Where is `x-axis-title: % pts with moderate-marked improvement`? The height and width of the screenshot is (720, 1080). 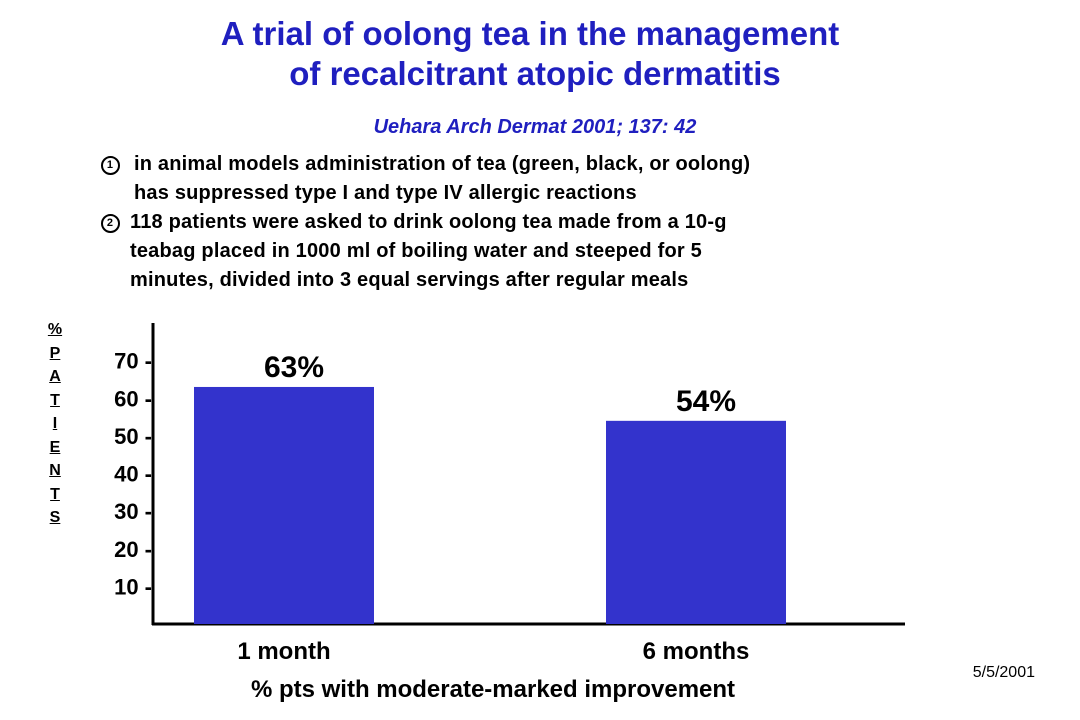
x-axis-title: % pts with moderate-marked improvement is located at coordinates (493, 689).